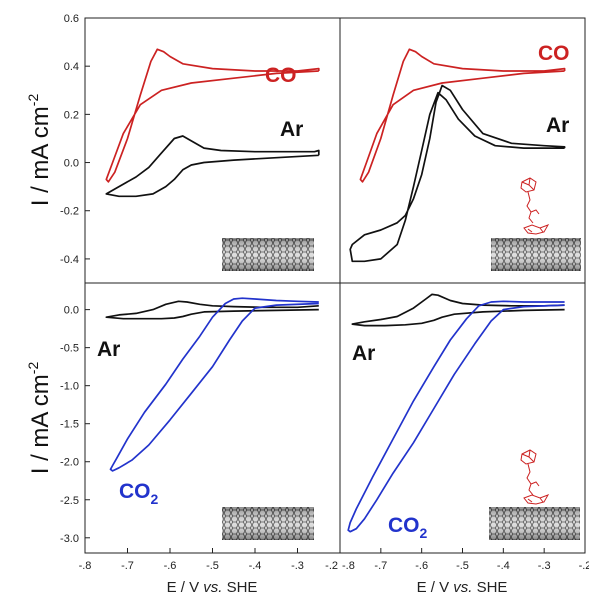  Describe the element at coordinates (69, 260) in the screenshot. I see `ytick-label-0-0: -0.4` at that location.